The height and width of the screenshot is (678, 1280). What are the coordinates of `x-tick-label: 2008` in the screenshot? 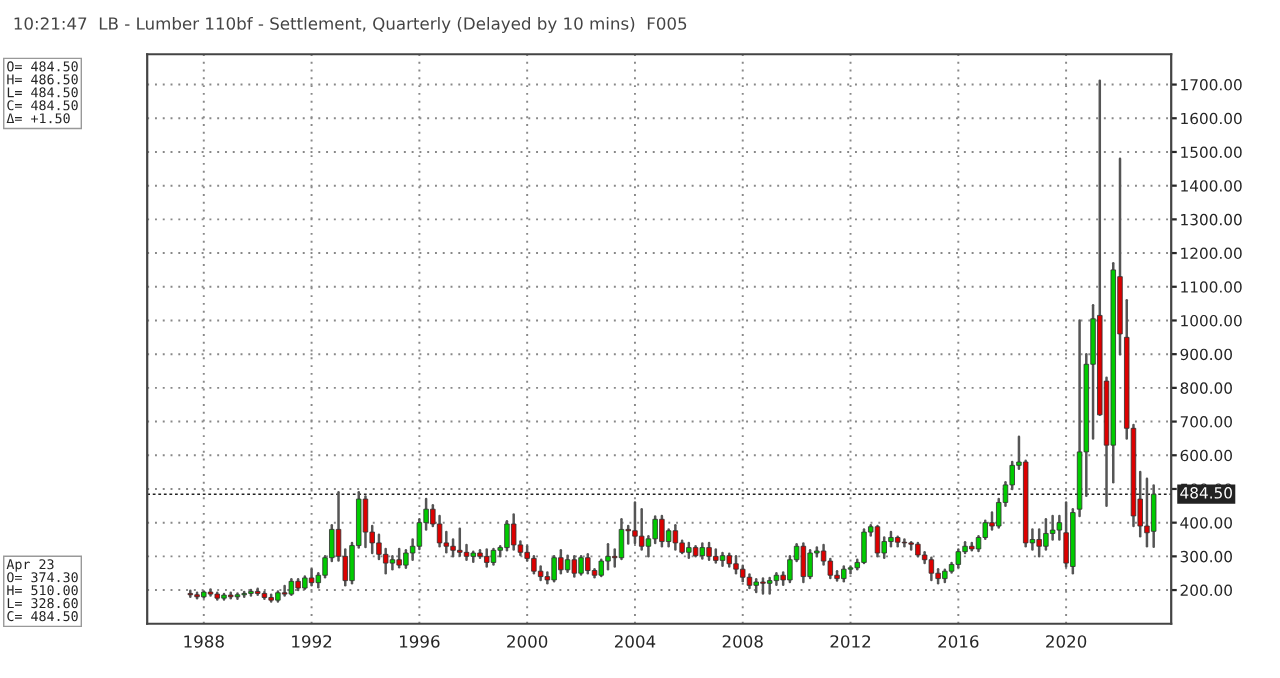 It's located at (742, 641).